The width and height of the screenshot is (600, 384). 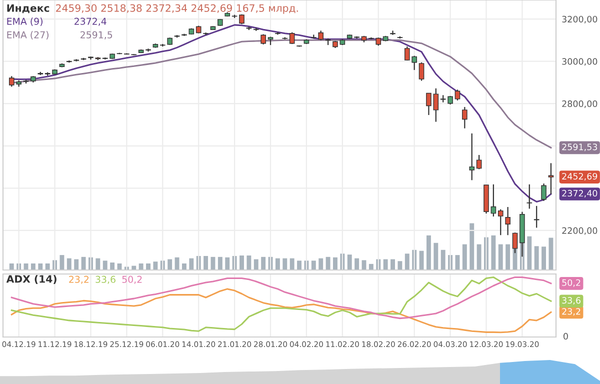 I want to click on data-label: 2372,40, so click(x=580, y=194).